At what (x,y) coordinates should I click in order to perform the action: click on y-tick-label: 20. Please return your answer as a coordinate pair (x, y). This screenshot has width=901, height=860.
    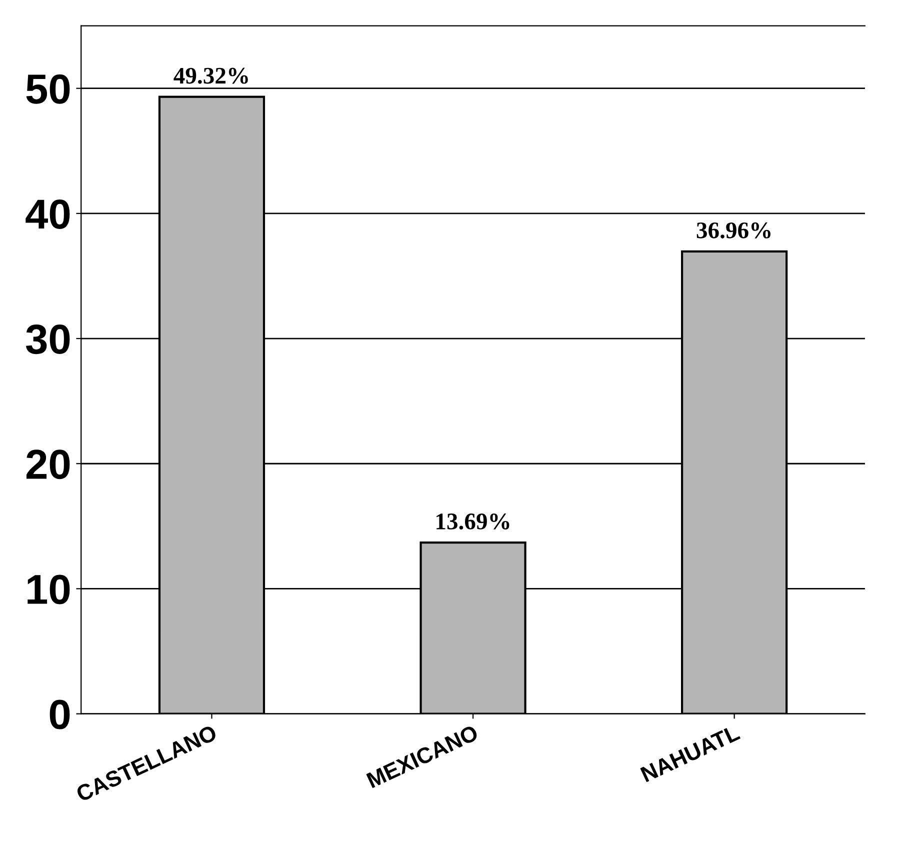
    Looking at the image, I should click on (48, 465).